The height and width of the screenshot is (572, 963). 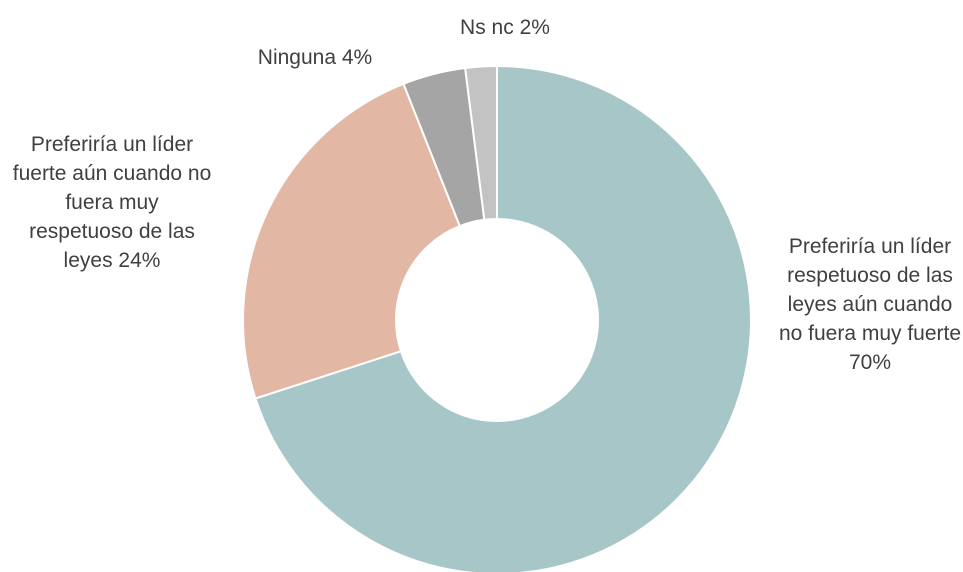 What do you see at coordinates (297, 57) in the screenshot?
I see `category-name: Ninguna` at bounding box center [297, 57].